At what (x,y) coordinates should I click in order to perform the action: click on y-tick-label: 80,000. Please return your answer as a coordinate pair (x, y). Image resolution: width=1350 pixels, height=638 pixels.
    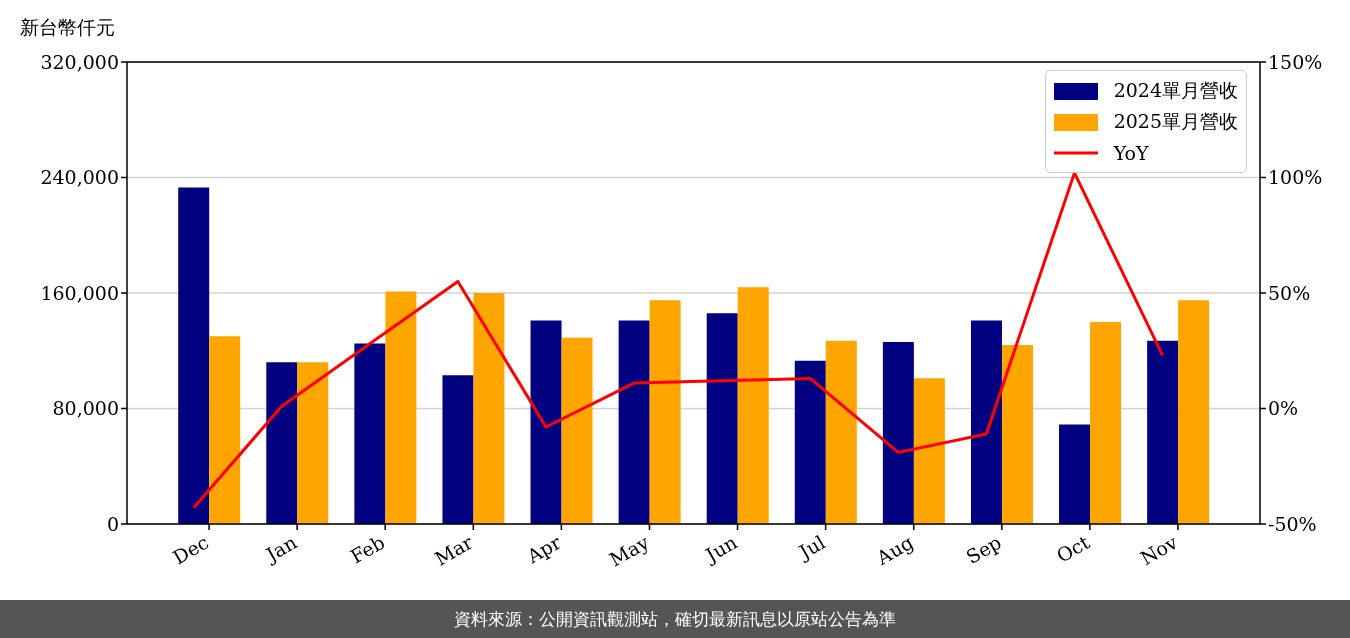
    Looking at the image, I should click on (85, 408).